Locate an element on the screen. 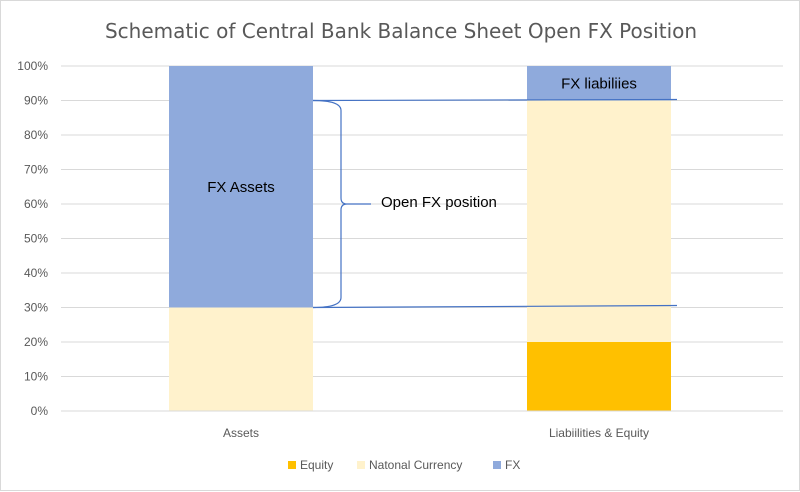 The height and width of the screenshot is (492, 800). legend: Equity Natonal Currency FX is located at coordinates (404, 465).